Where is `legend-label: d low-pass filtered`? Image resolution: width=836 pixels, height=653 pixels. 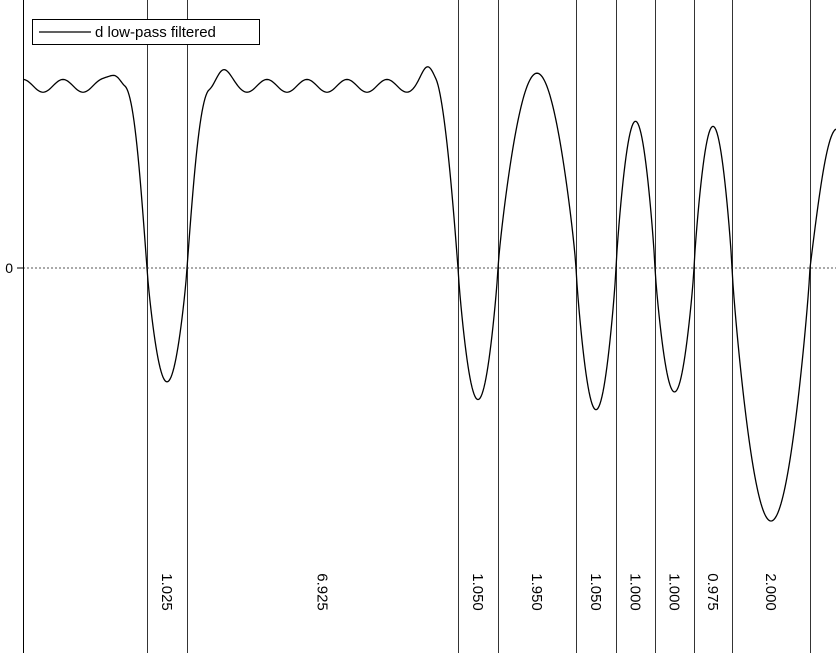
legend-label: d low-pass filtered is located at coordinates (155, 32).